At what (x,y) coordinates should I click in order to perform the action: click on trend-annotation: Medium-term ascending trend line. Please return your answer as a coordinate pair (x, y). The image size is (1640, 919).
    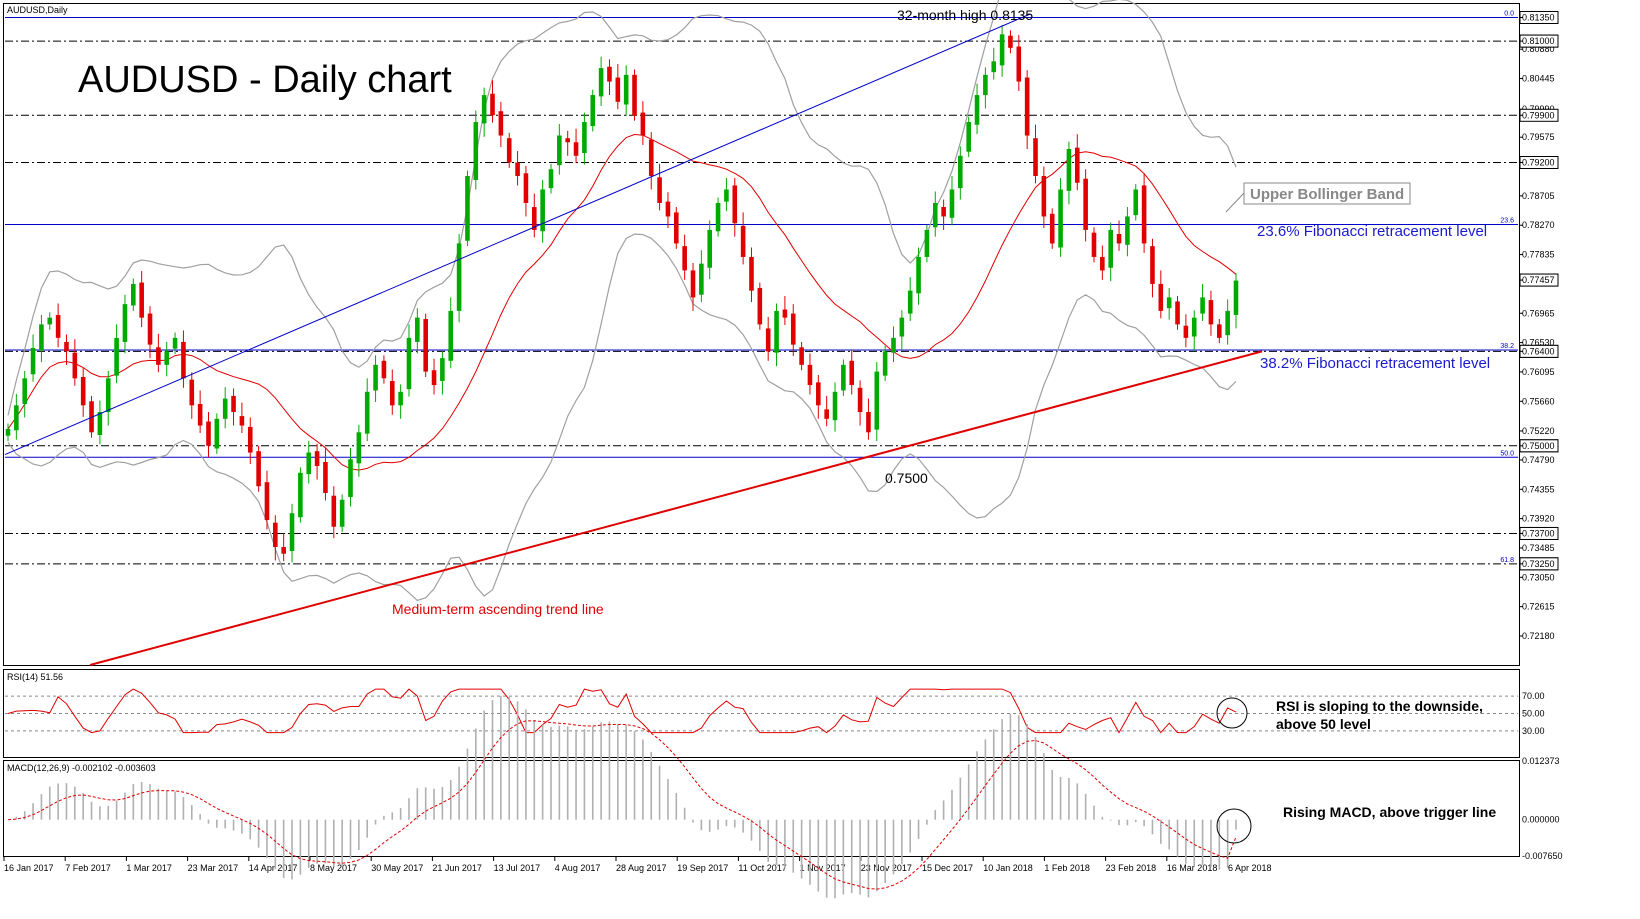
    Looking at the image, I should click on (498, 609).